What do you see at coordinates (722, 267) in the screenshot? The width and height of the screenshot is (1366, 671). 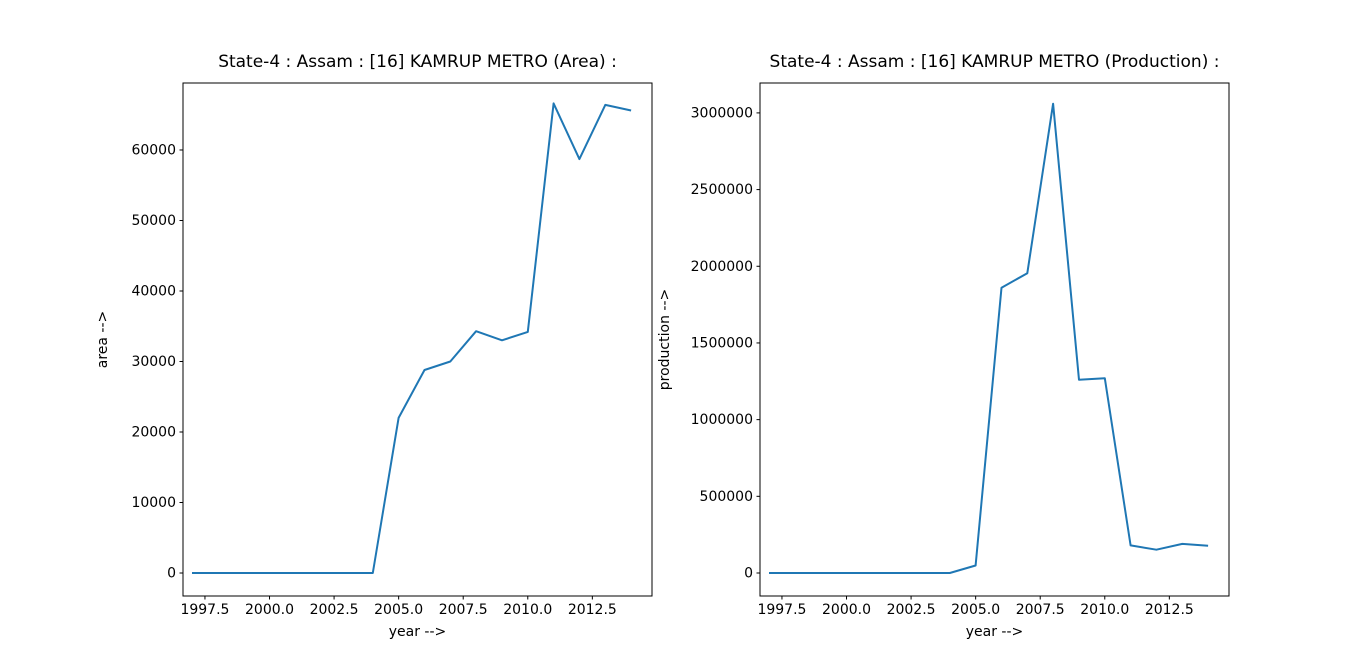 I see `y-tick-label: 2000000` at bounding box center [722, 267].